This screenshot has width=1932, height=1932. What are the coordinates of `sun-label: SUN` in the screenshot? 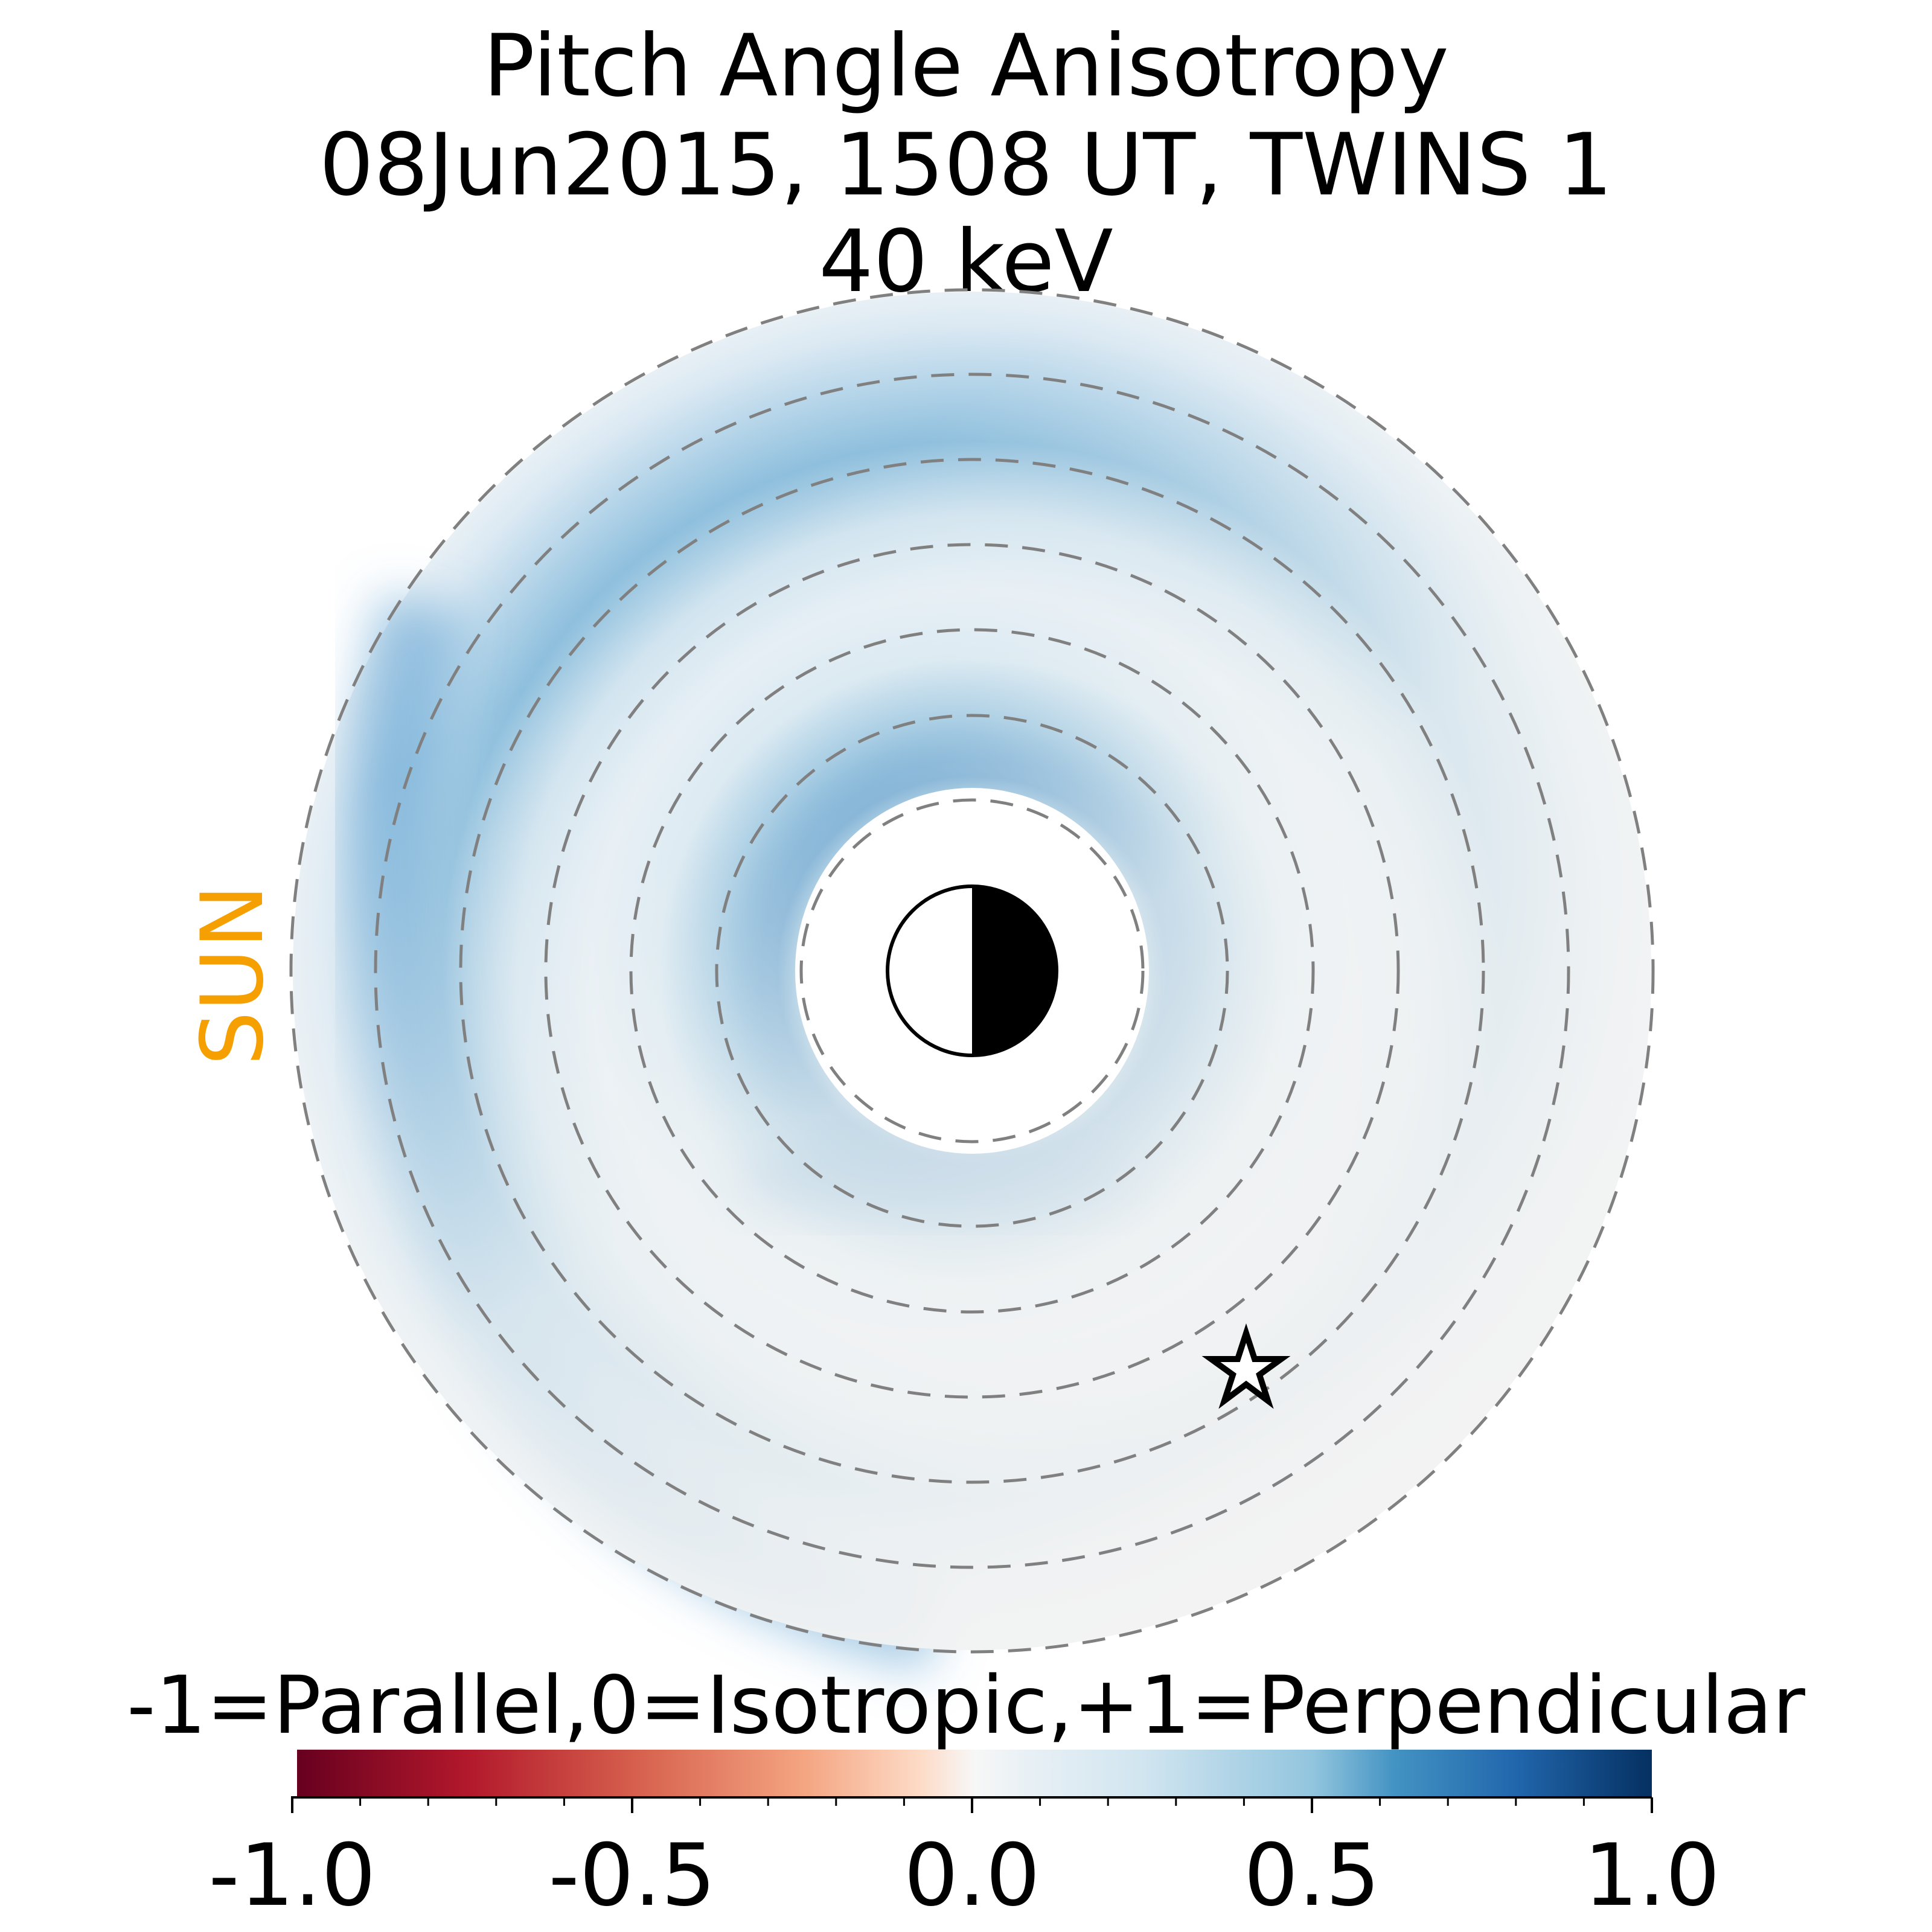 It's located at (233, 975).